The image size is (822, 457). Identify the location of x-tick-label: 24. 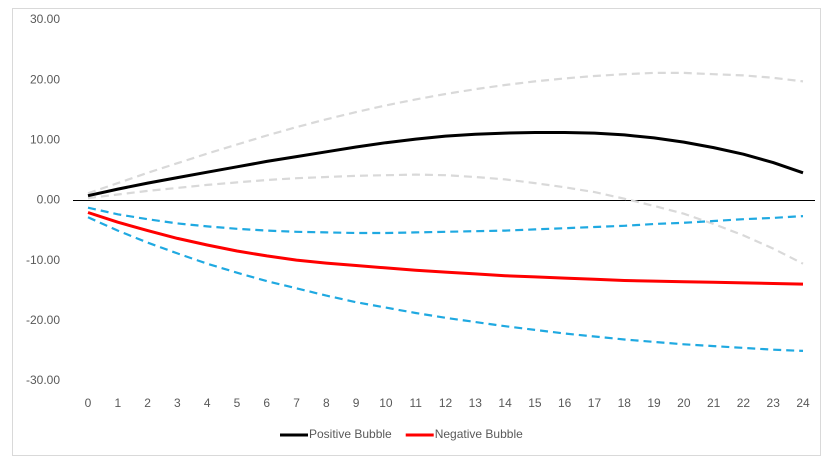
(803, 403).